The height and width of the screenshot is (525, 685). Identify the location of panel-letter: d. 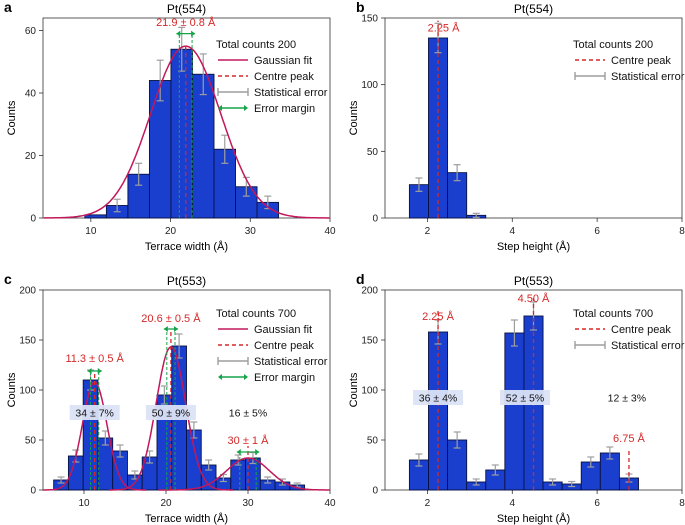
(360, 279).